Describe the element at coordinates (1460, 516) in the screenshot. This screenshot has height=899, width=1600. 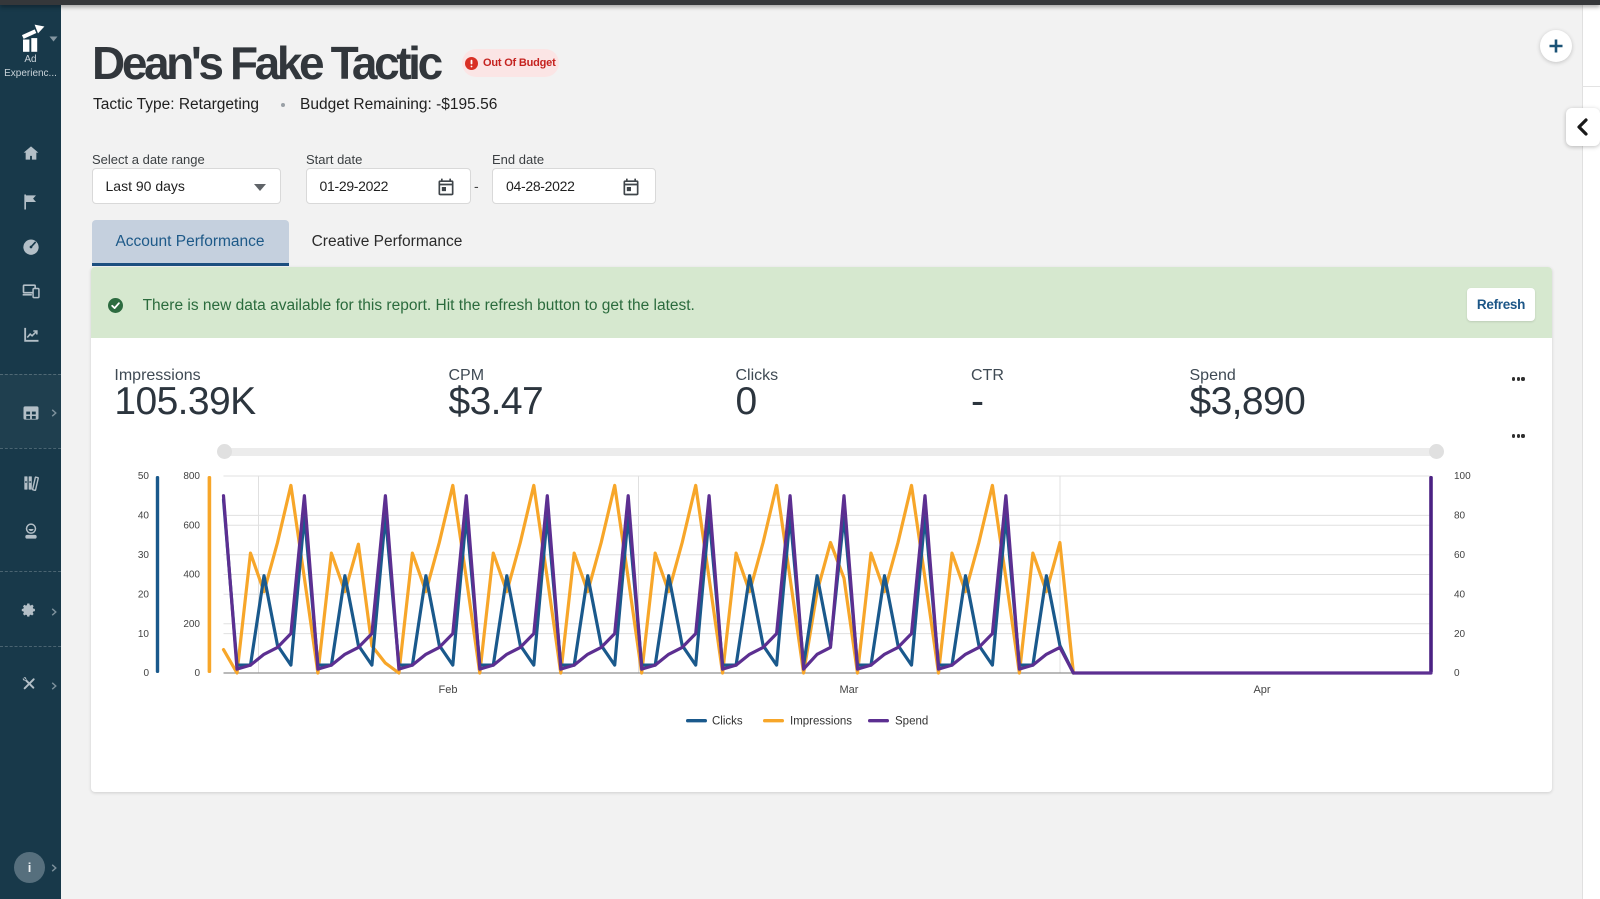
I see `svg-text: 80` at that location.